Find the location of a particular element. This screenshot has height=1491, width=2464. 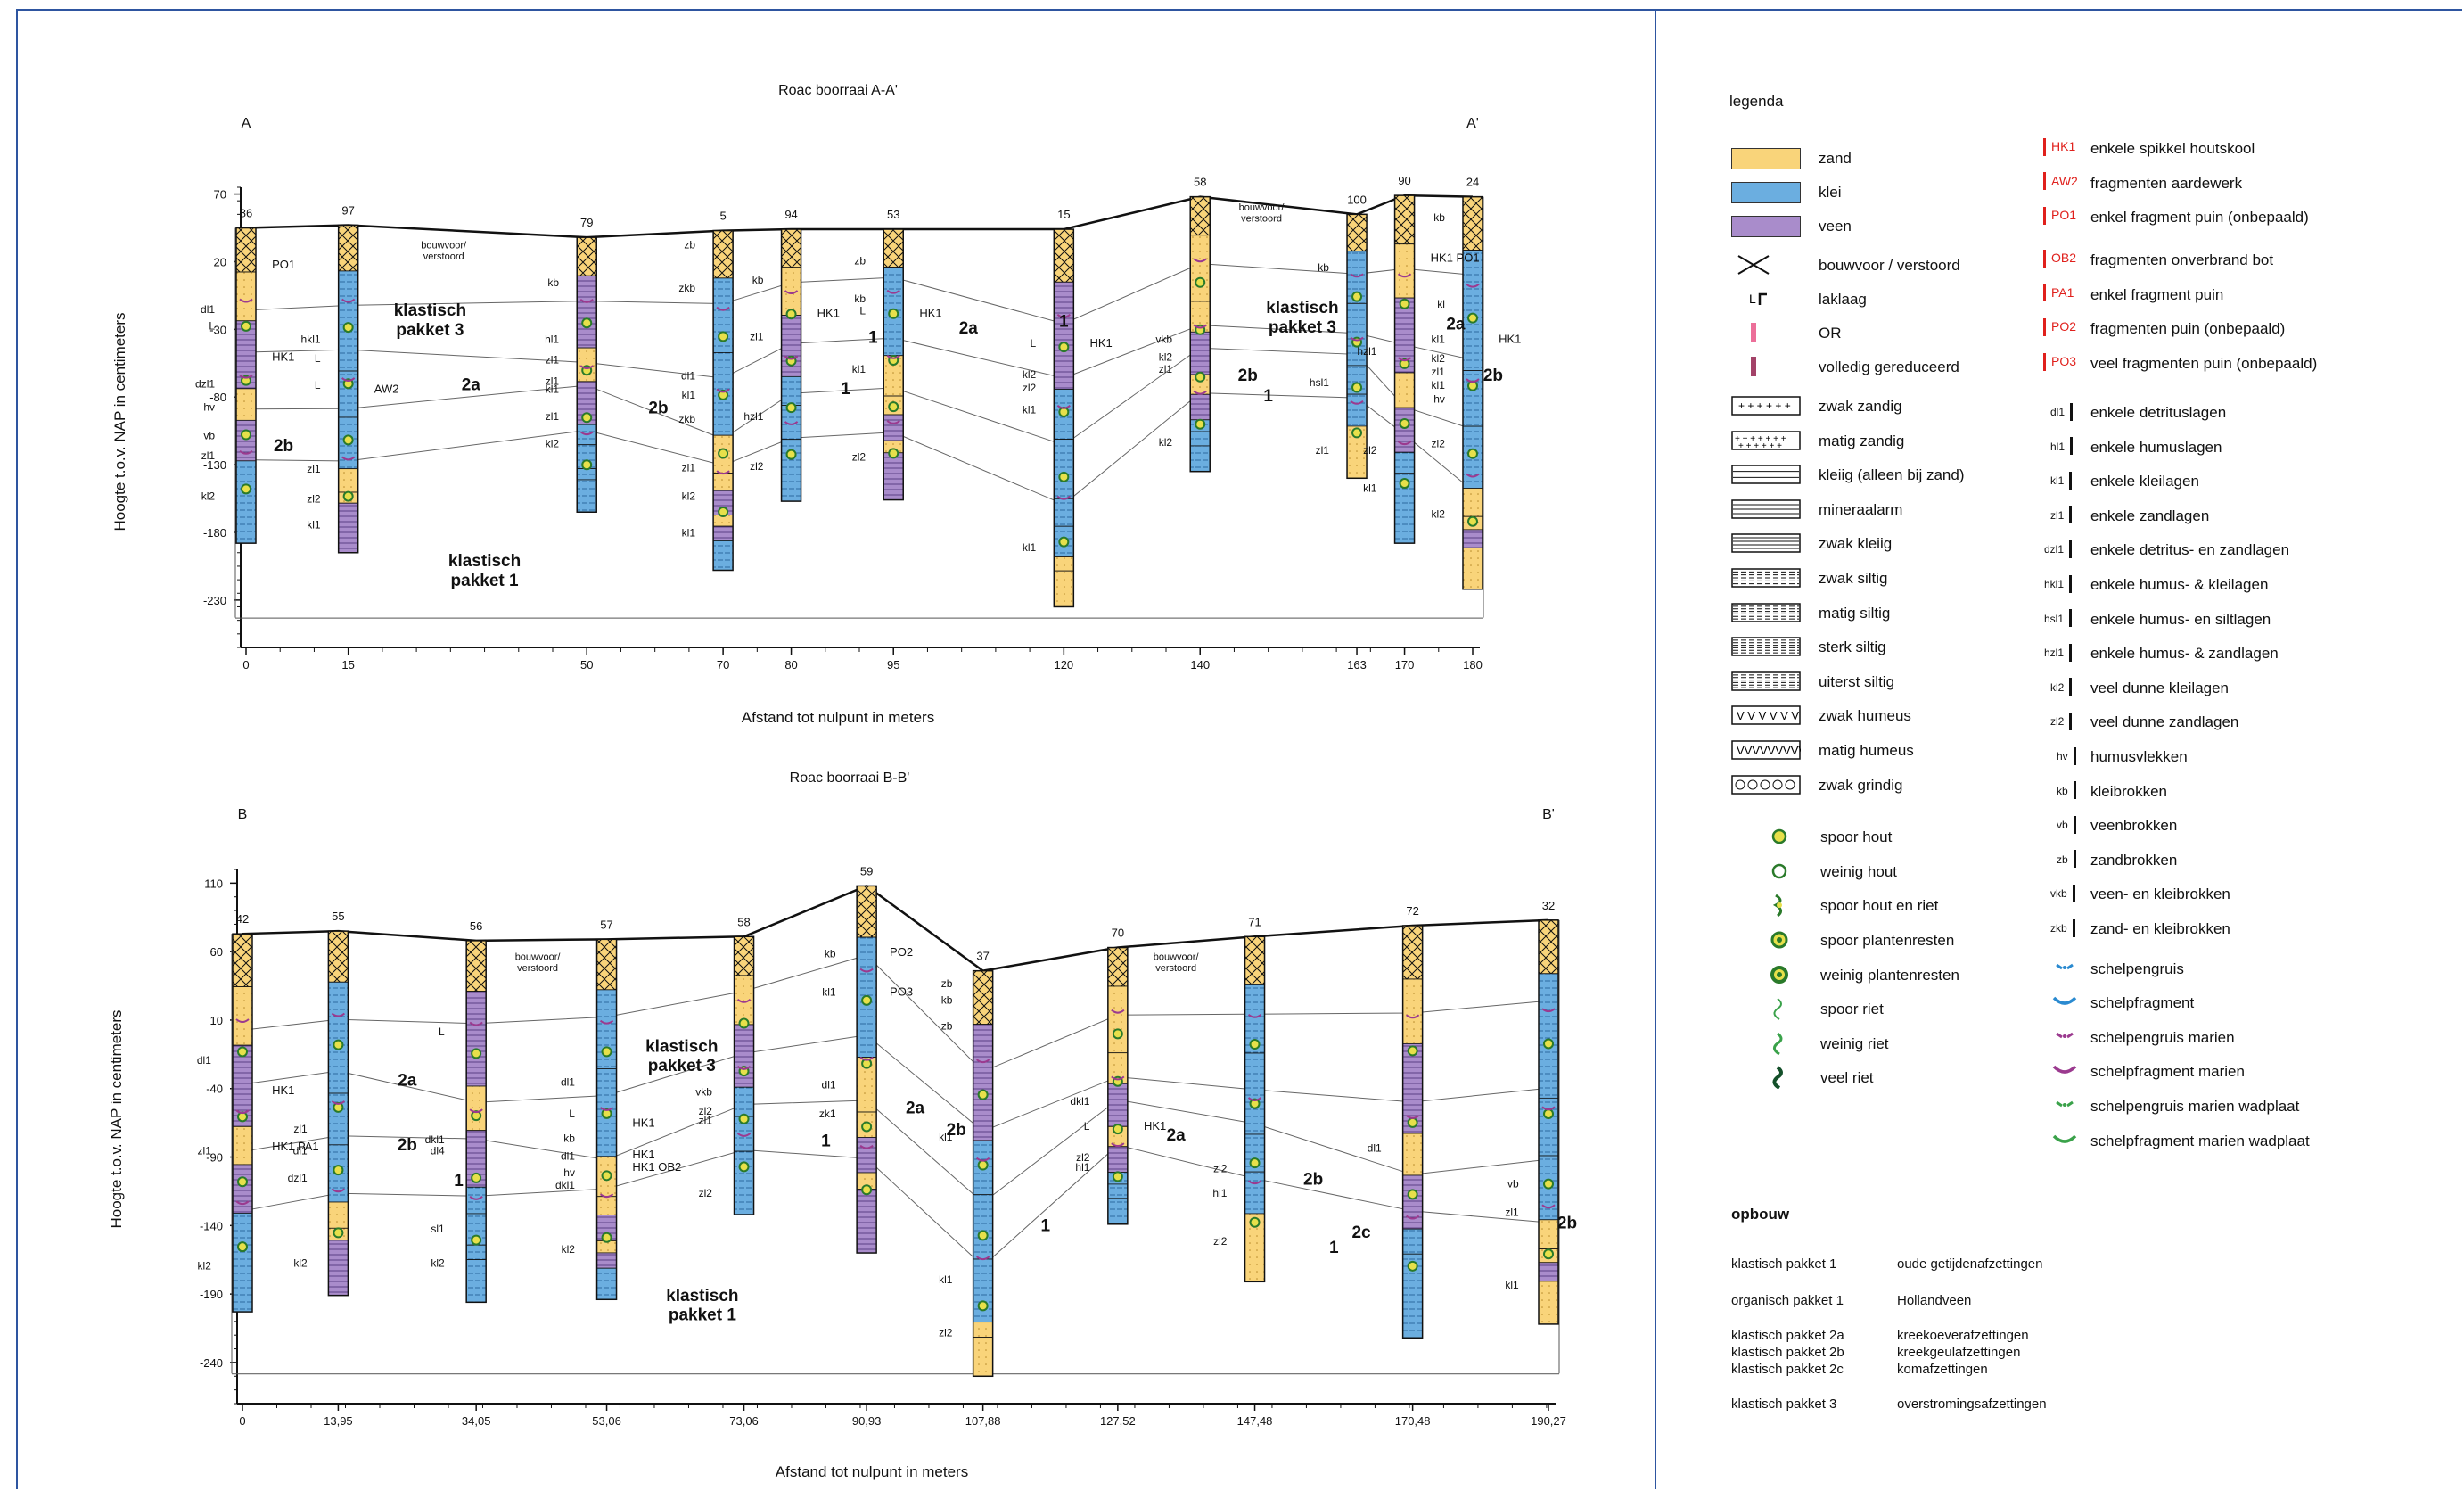

boring-id-label: 70 is located at coordinates (1118, 933).